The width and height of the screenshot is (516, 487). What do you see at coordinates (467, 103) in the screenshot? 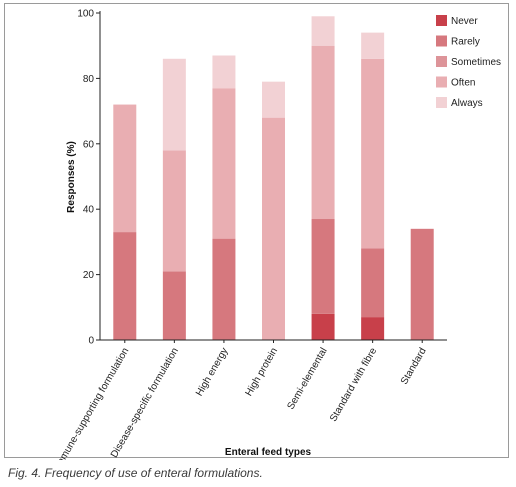
I see `legend-label-always: Always` at bounding box center [467, 103].